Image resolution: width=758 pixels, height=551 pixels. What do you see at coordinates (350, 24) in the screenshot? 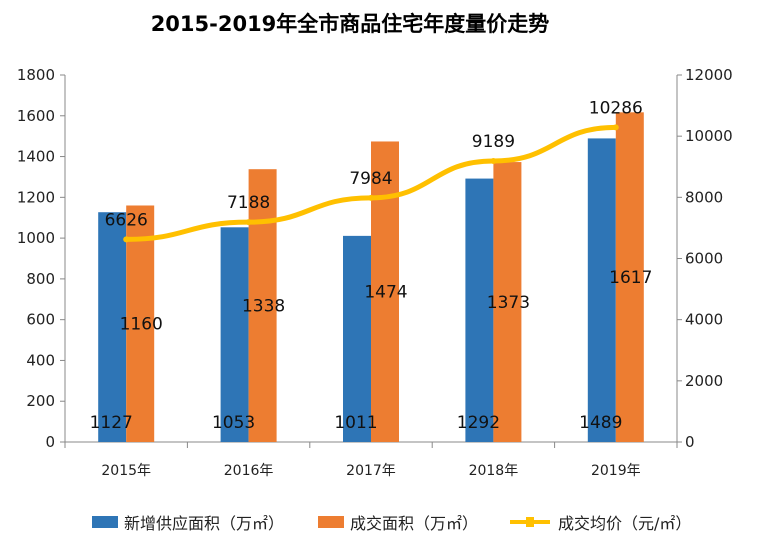
I see `chart-title: 2015-2019年全市商品住宅年度量价走势` at bounding box center [350, 24].